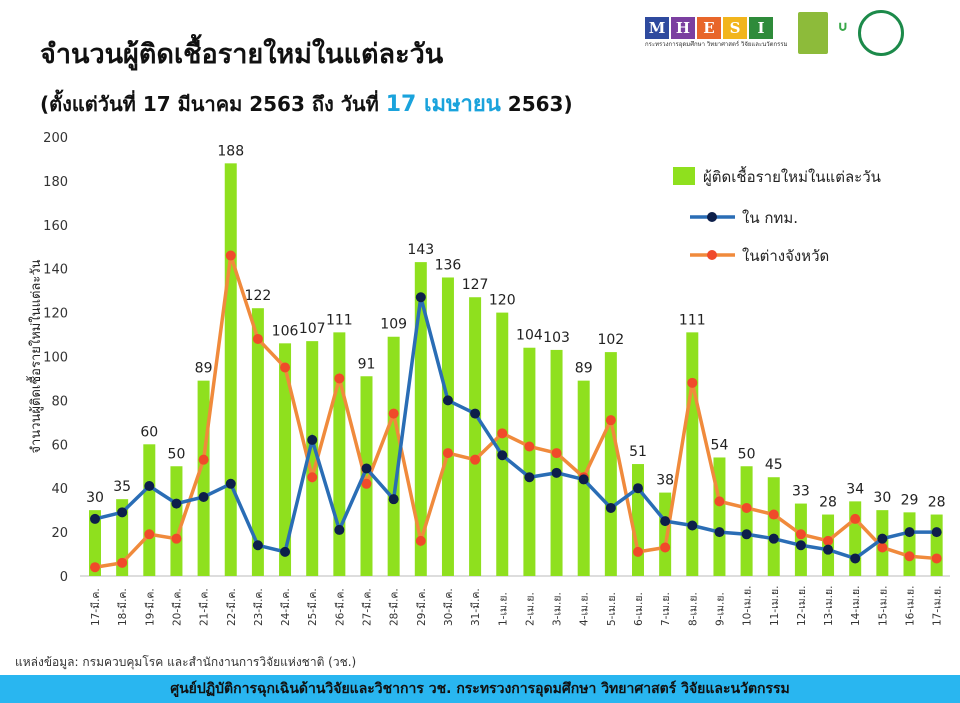 The height and width of the screenshot is (703, 960). What do you see at coordinates (712, 217) in the screenshot?
I see `legend-marker` at bounding box center [712, 217].